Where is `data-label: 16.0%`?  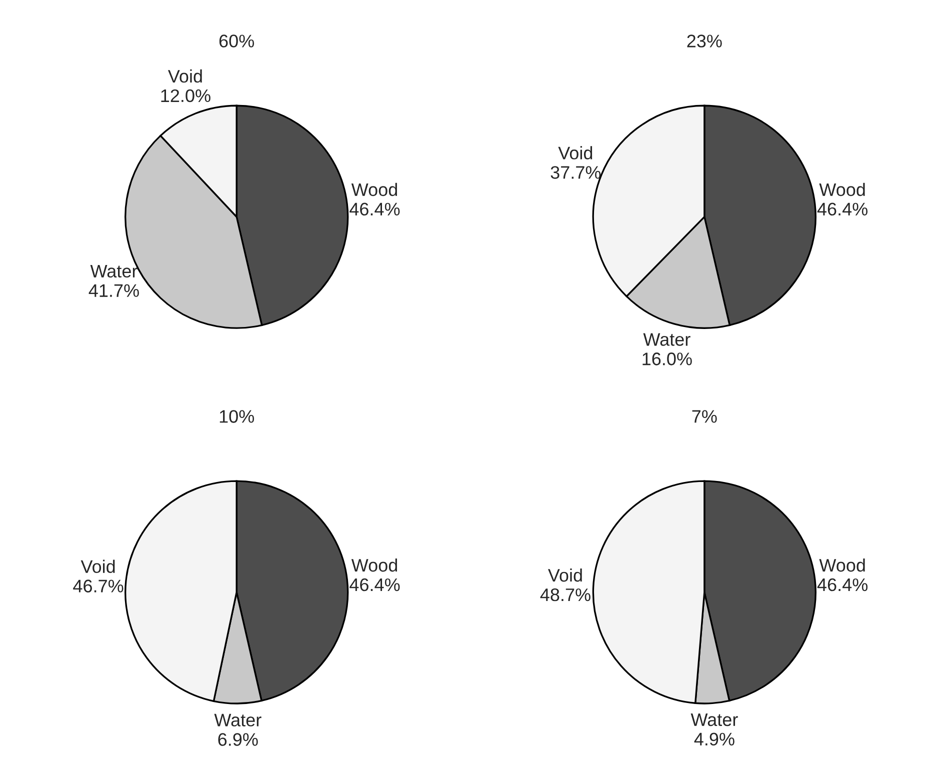
data-label: 16.0% is located at coordinates (667, 359).